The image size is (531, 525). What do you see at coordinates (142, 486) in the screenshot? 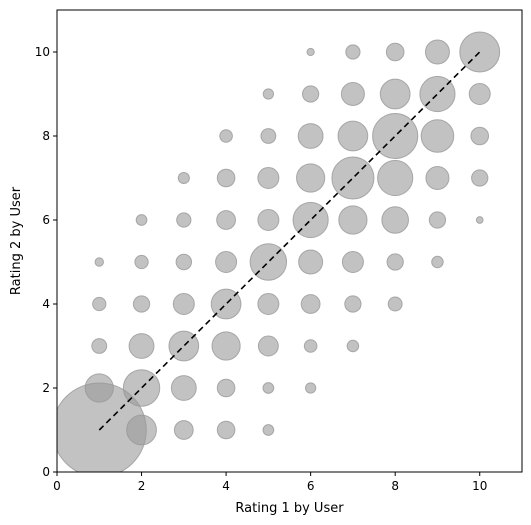
I see `x-tick-label-2: 2` at bounding box center [142, 486].